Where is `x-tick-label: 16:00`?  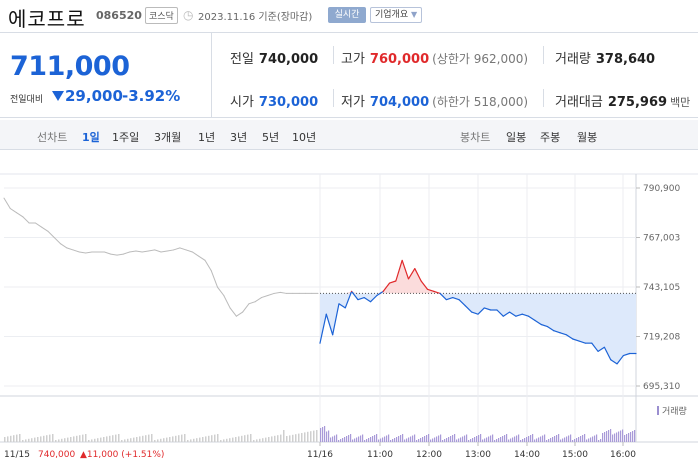
x-tick-label: 16:00 is located at coordinates (623, 455).